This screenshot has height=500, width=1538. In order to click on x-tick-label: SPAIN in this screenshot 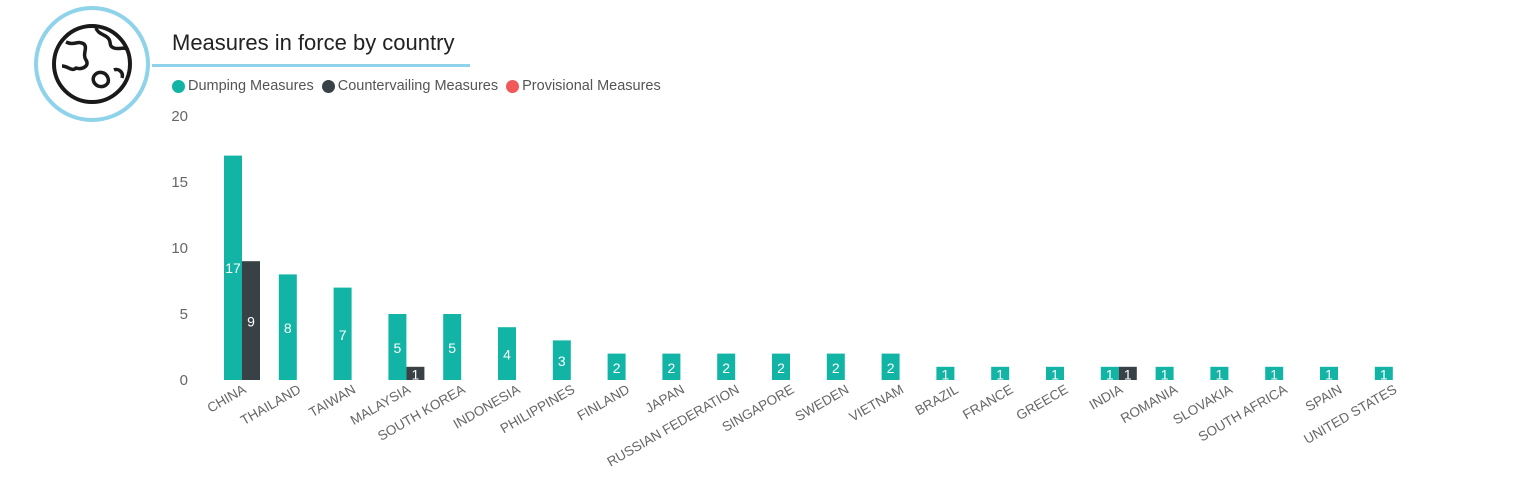, I will do `click(1324, 398)`.